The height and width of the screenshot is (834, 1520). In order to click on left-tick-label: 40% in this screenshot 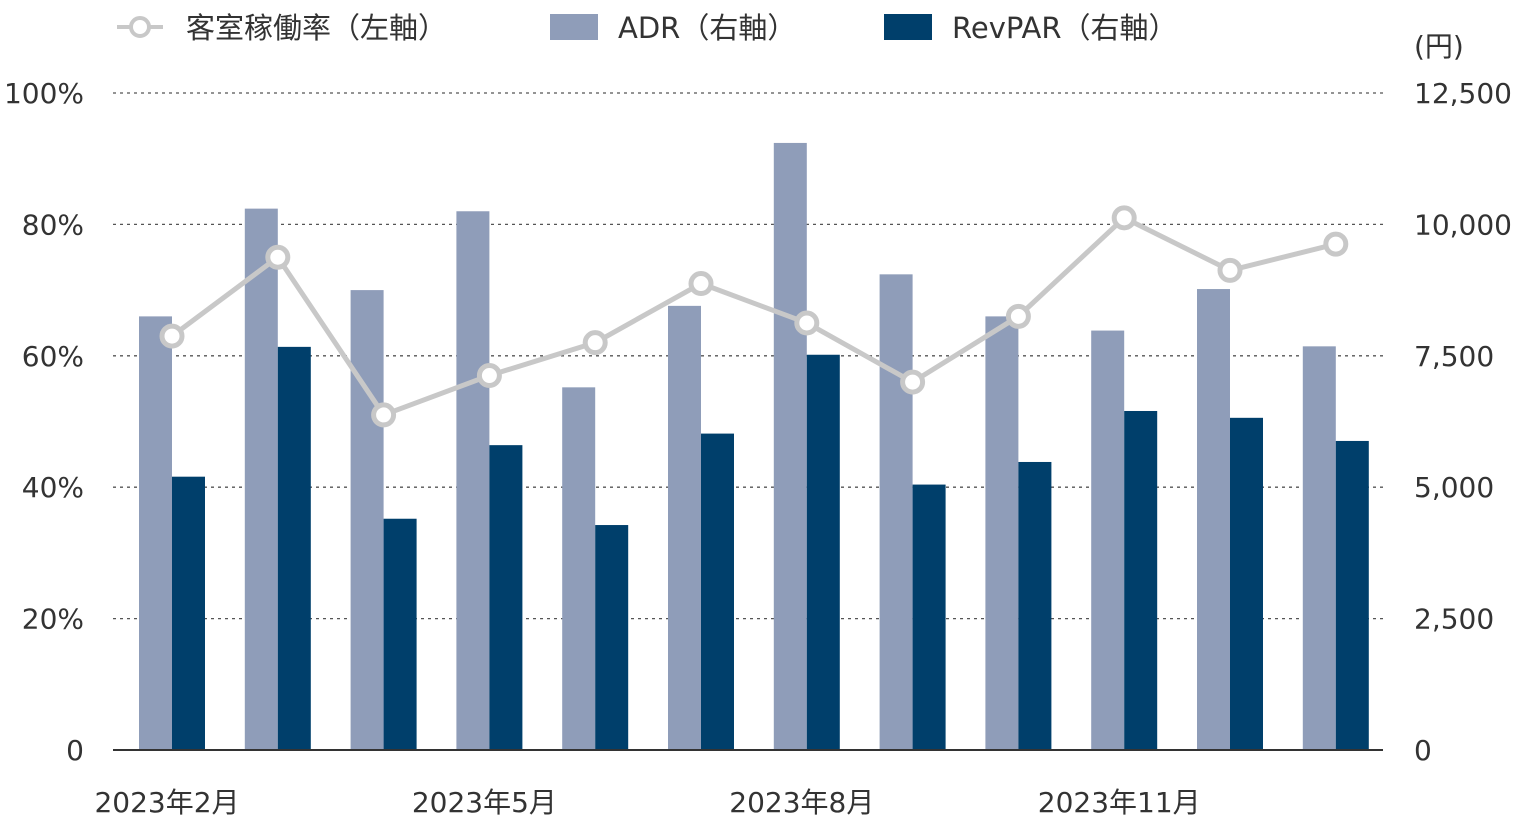, I will do `click(53, 487)`.